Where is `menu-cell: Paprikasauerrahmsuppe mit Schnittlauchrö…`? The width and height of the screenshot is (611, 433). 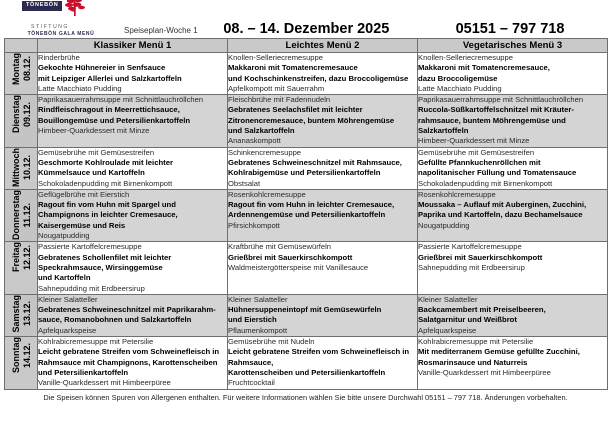
menu-cell: Paprikasauerrahmsuppe mit Schnittlauchrö… is located at coordinates (132, 121).